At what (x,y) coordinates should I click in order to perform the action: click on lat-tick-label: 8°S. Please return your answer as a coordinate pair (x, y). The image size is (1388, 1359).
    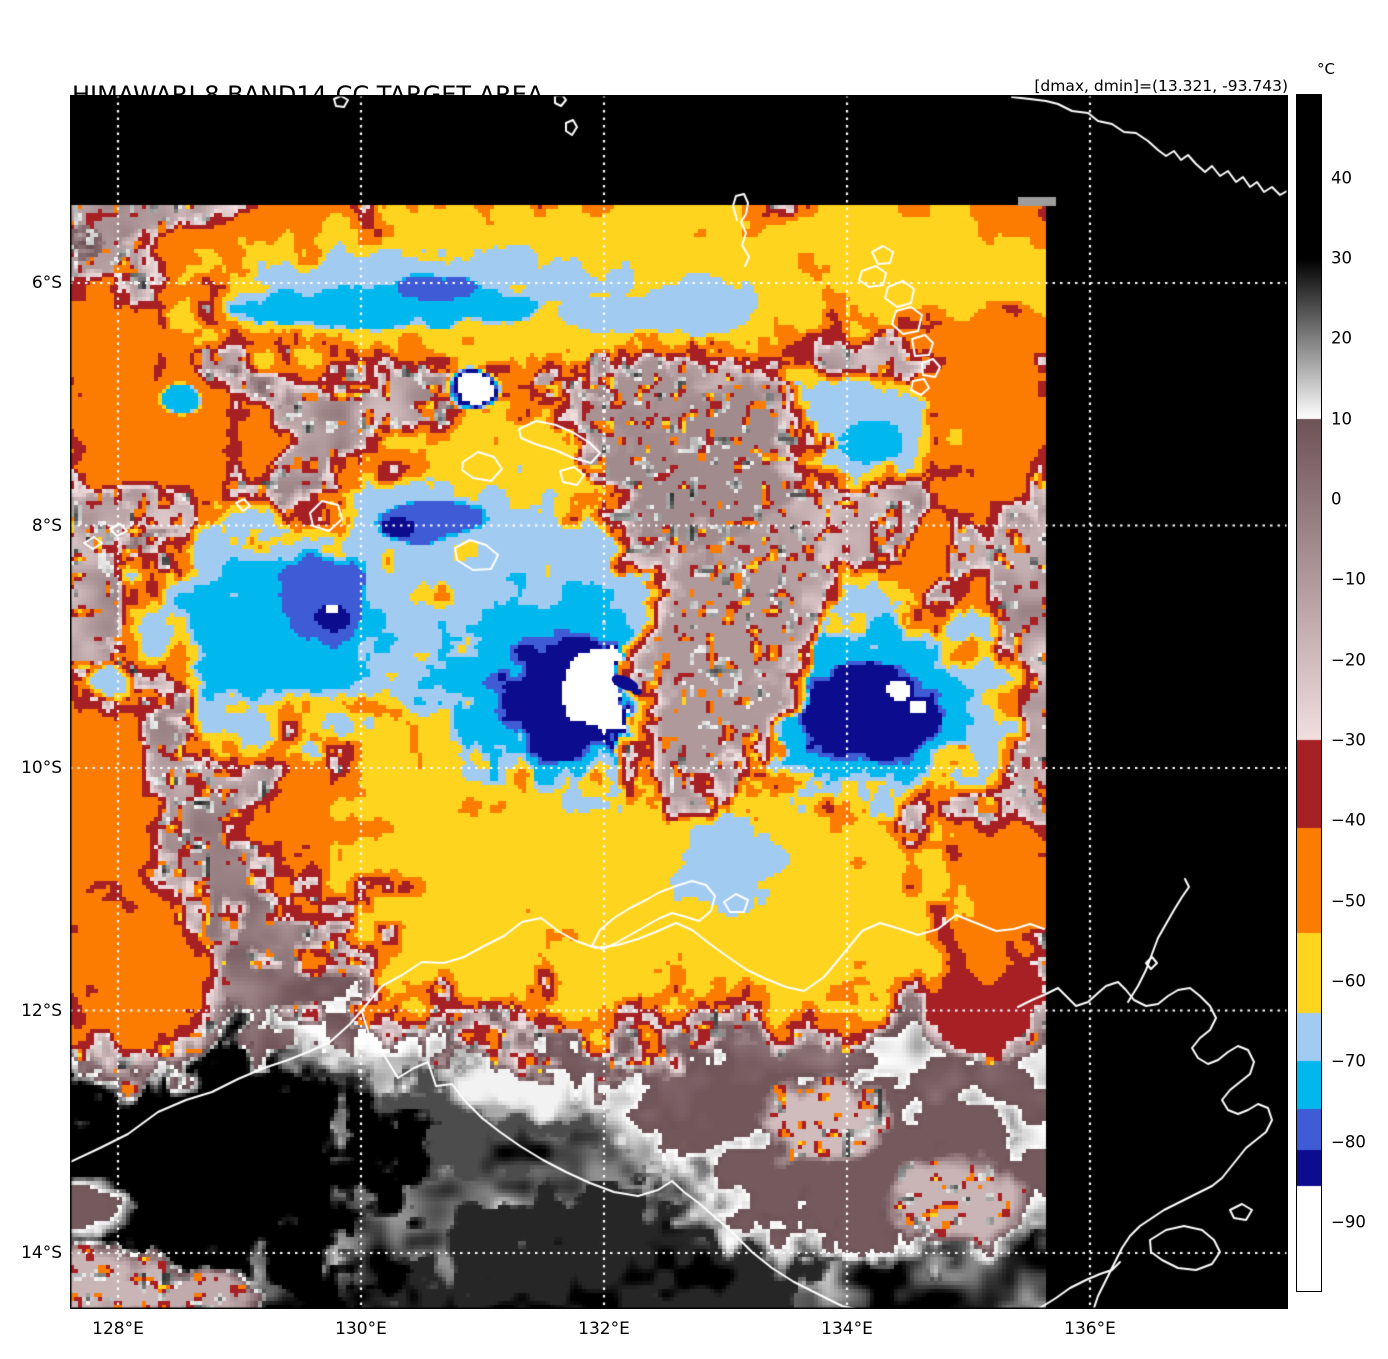
    Looking at the image, I should click on (46, 525).